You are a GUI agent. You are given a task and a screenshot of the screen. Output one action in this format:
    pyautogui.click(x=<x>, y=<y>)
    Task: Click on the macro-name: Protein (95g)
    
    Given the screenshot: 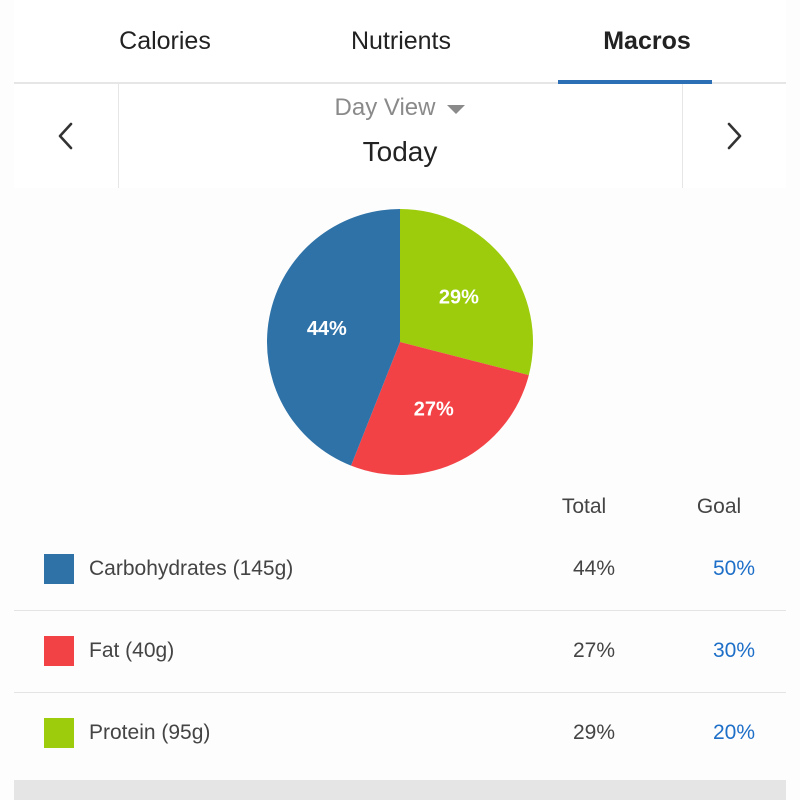 What is the action you would take?
    pyautogui.click(x=150, y=732)
    